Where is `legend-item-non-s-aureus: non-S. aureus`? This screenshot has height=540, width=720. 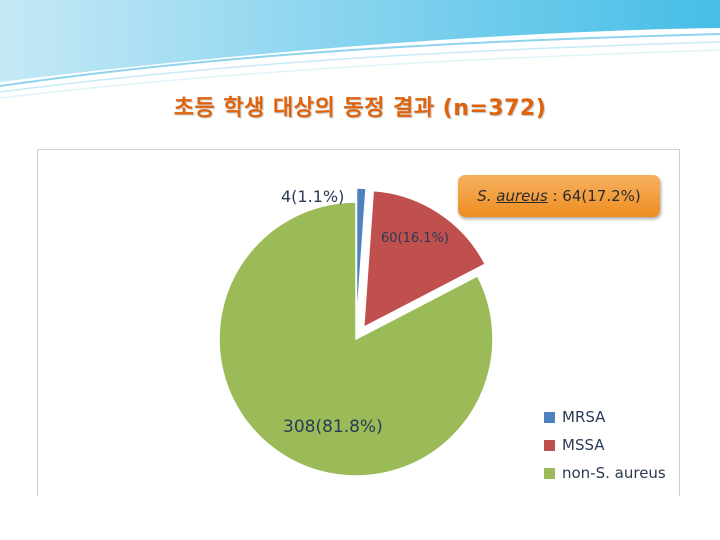 legend-item-non-s-aureus: non-S. aureus is located at coordinates (605, 473).